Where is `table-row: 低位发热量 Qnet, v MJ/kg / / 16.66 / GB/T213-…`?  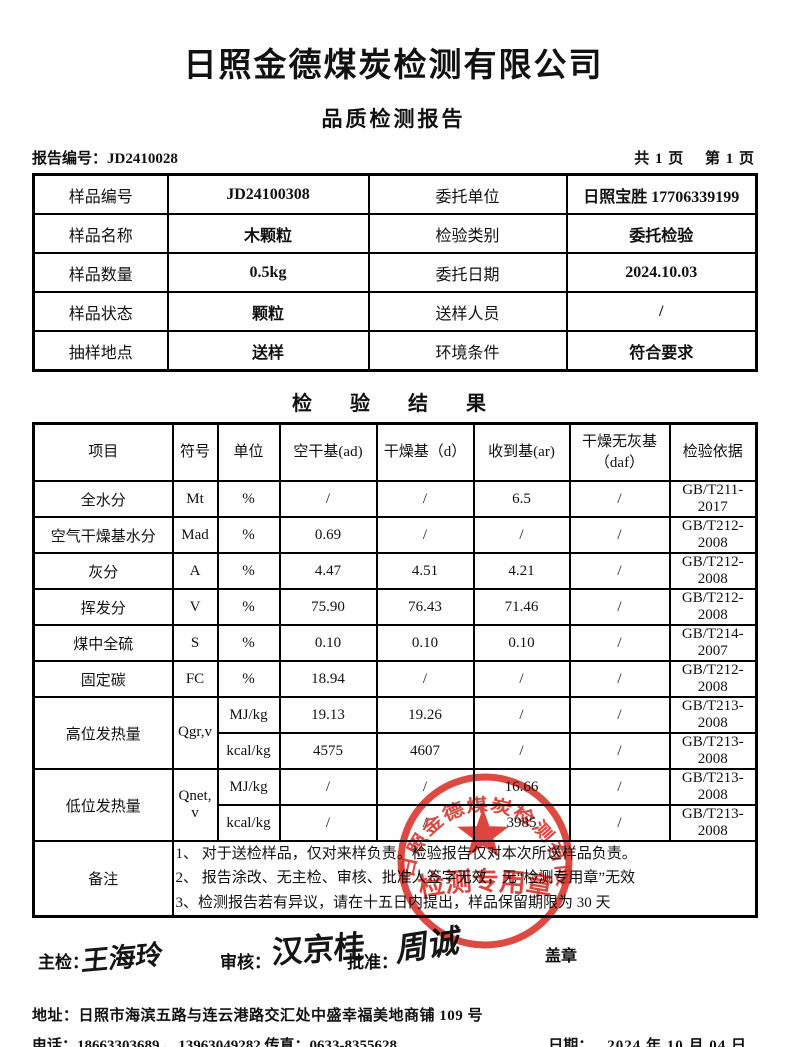 table-row: 低位发热量 Qnet, v MJ/kg / / 16.66 / GB/T213-… is located at coordinates (395, 805).